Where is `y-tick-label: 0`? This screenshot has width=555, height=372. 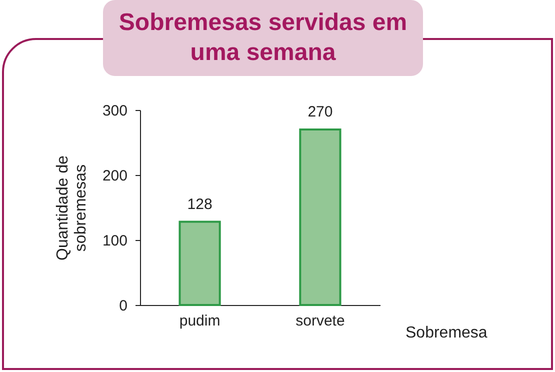
y-tick-label: 0 is located at coordinates (123, 306).